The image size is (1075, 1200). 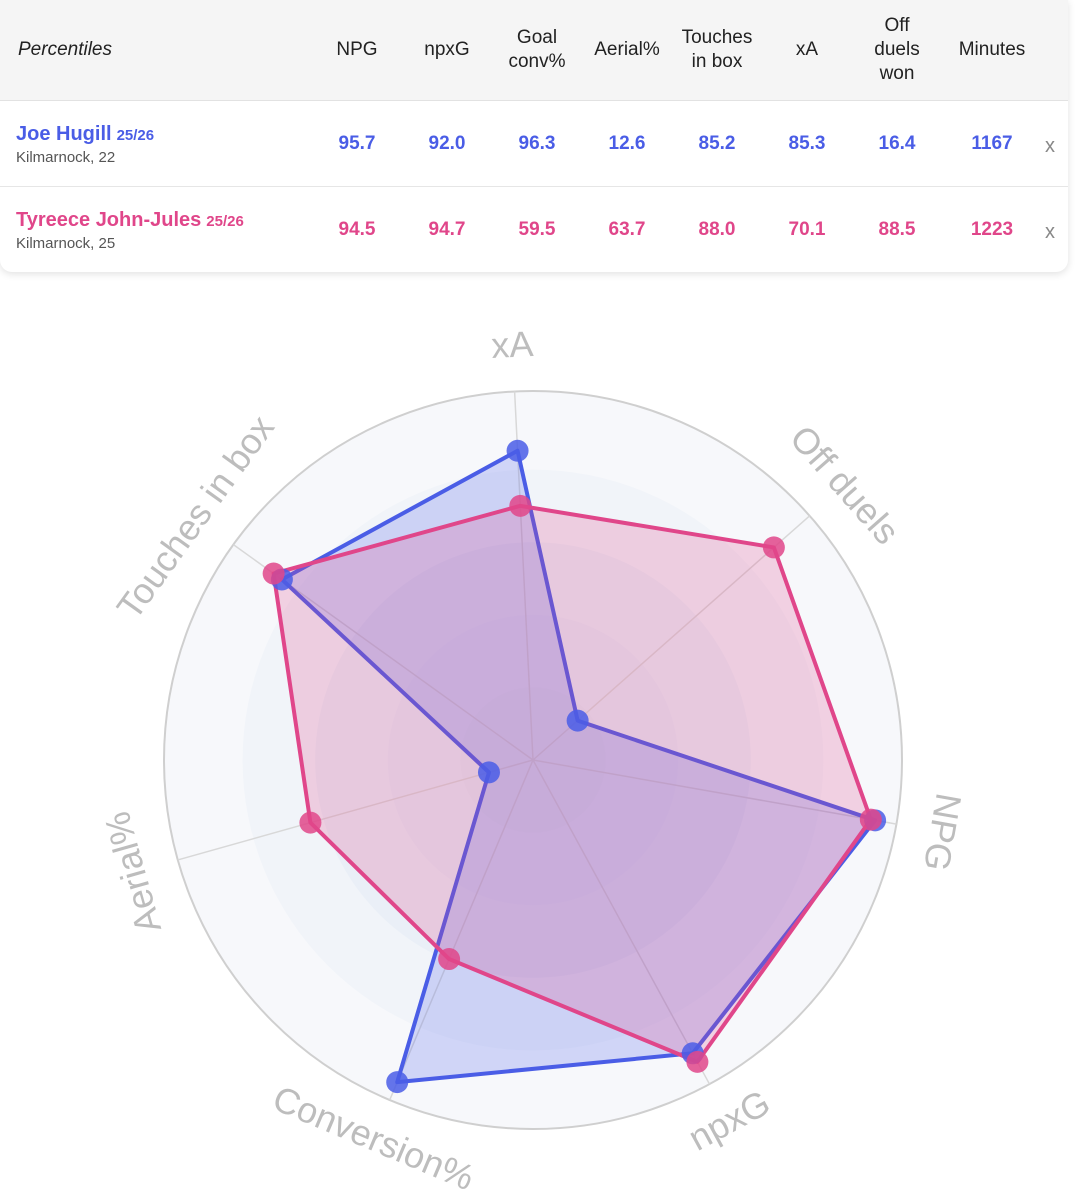 What do you see at coordinates (65, 49) in the screenshot?
I see `column-header: Percentiles` at bounding box center [65, 49].